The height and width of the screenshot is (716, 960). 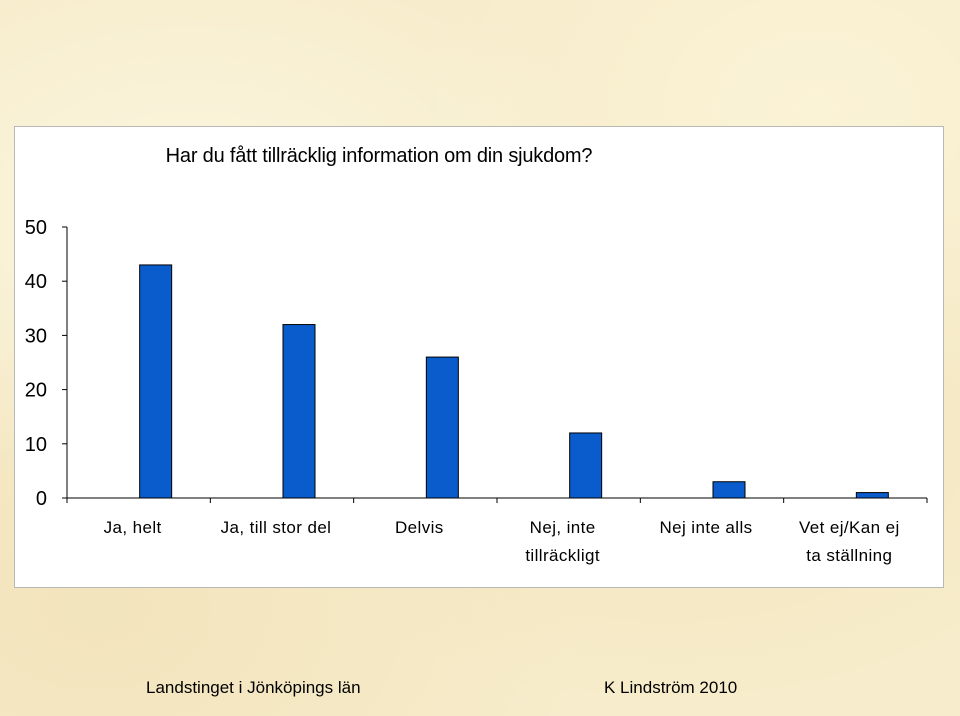 I want to click on x-tick-label-line: ta ställning, so click(x=849, y=555).